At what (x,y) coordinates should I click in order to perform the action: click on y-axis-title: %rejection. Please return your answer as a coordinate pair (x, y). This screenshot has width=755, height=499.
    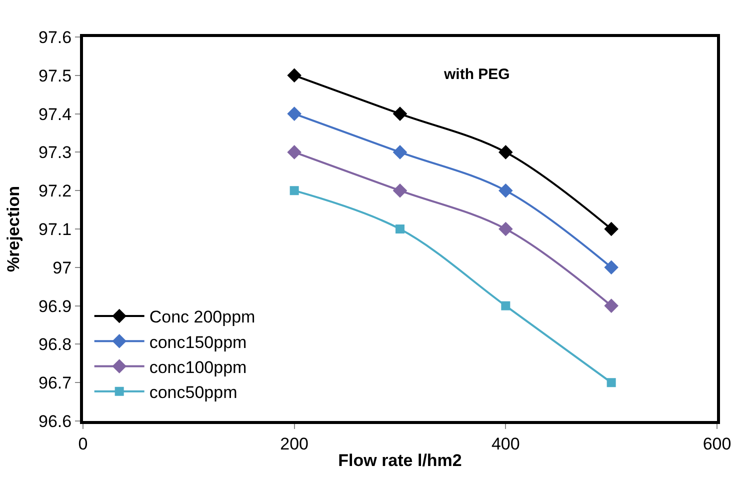
    Looking at the image, I should click on (14, 229).